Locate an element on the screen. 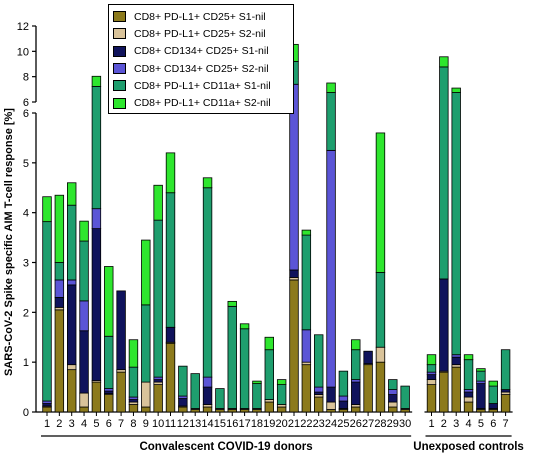 This screenshot has height=458, width=550. legend-label: CD8+ PD-L1+ CD11a+ S1-nil is located at coordinates (202, 85).